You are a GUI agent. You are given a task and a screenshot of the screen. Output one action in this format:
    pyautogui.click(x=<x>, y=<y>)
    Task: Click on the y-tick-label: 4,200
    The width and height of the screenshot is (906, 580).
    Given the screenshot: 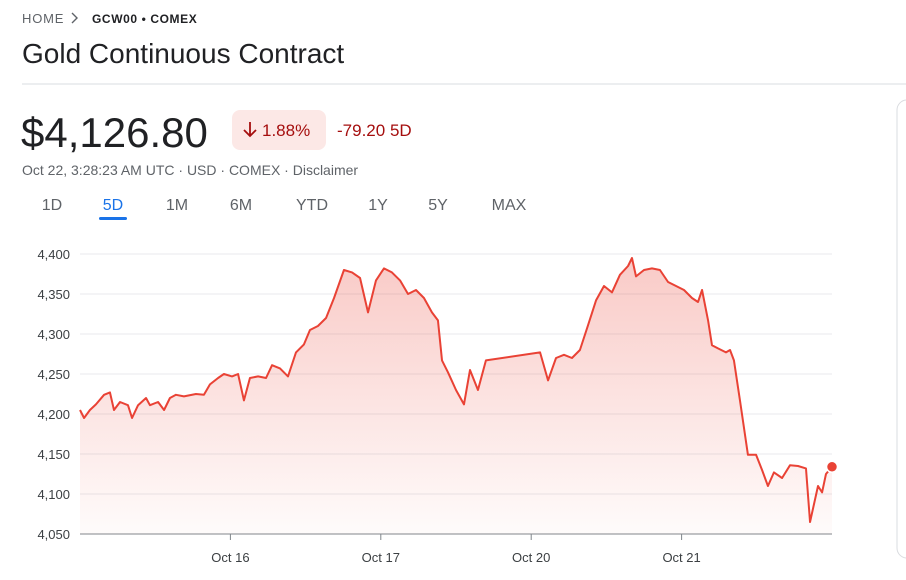 What is the action you would take?
    pyautogui.click(x=53, y=414)
    